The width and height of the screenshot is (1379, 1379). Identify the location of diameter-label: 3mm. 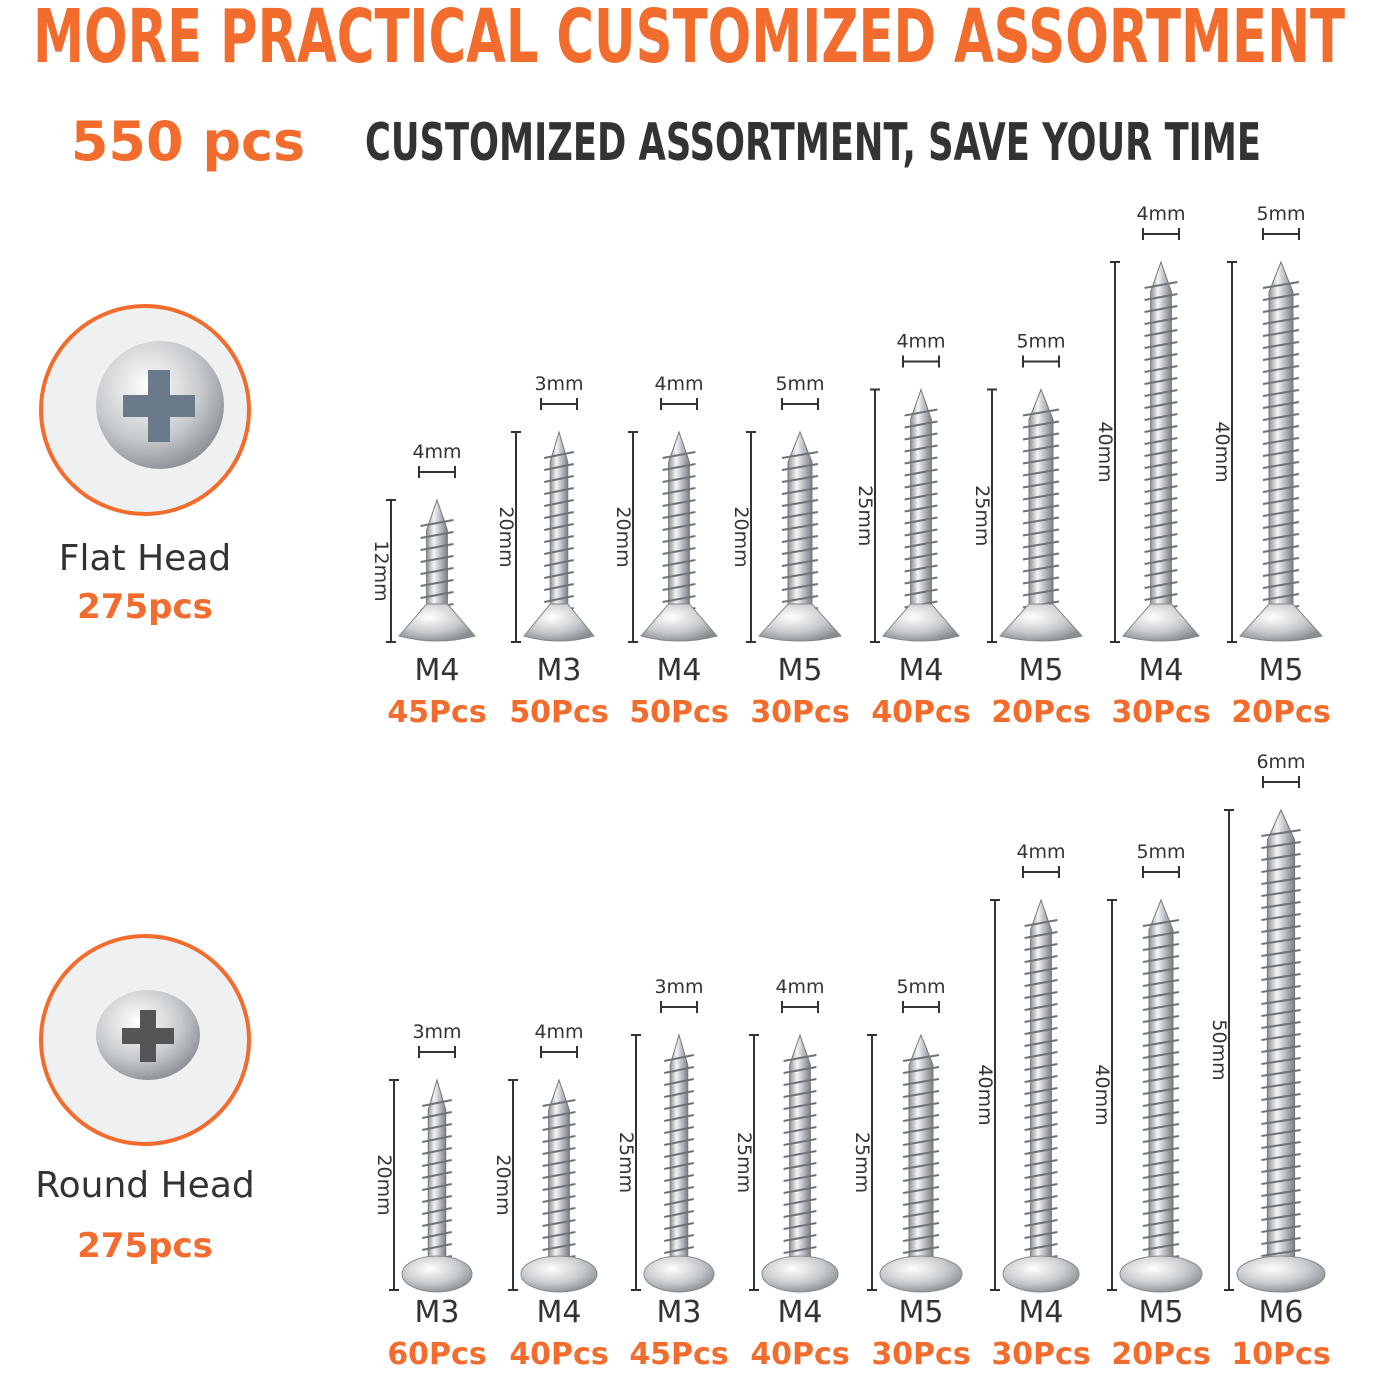
(436, 1032).